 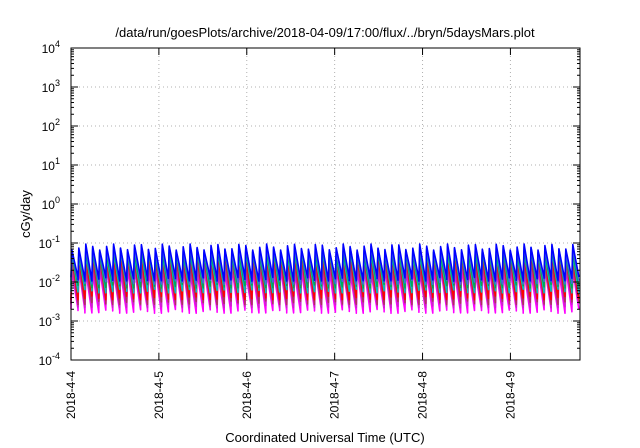 I want to click on x-tick-label: 2018-4-4, so click(x=71, y=395).